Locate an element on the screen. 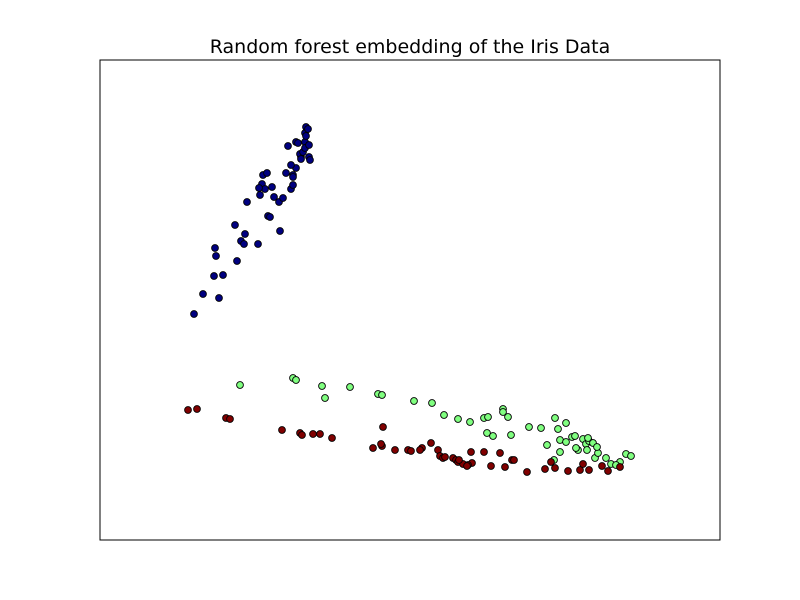  chart-title: Random forest embedding of the Iris Data is located at coordinates (410, 47).